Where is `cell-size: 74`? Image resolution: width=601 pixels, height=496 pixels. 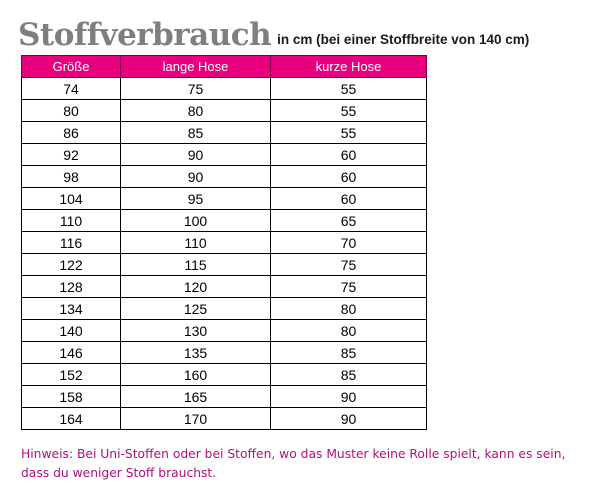
cell-size: 74 is located at coordinates (71, 88).